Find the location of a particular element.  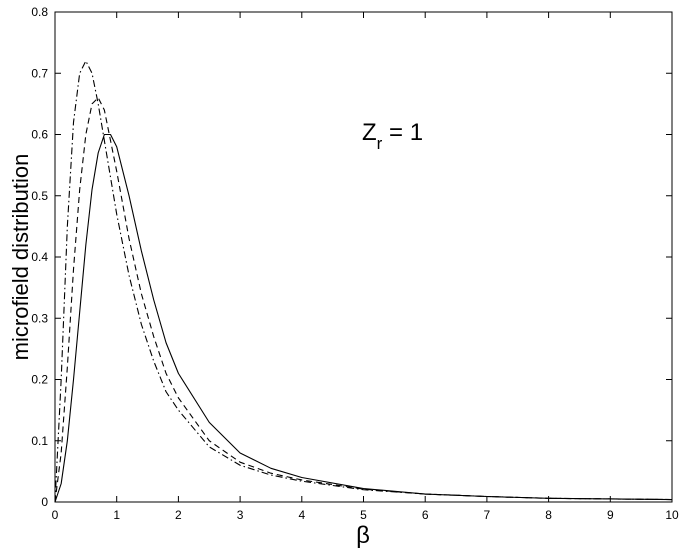

annotation: Zr = 1 is located at coordinates (392, 136).